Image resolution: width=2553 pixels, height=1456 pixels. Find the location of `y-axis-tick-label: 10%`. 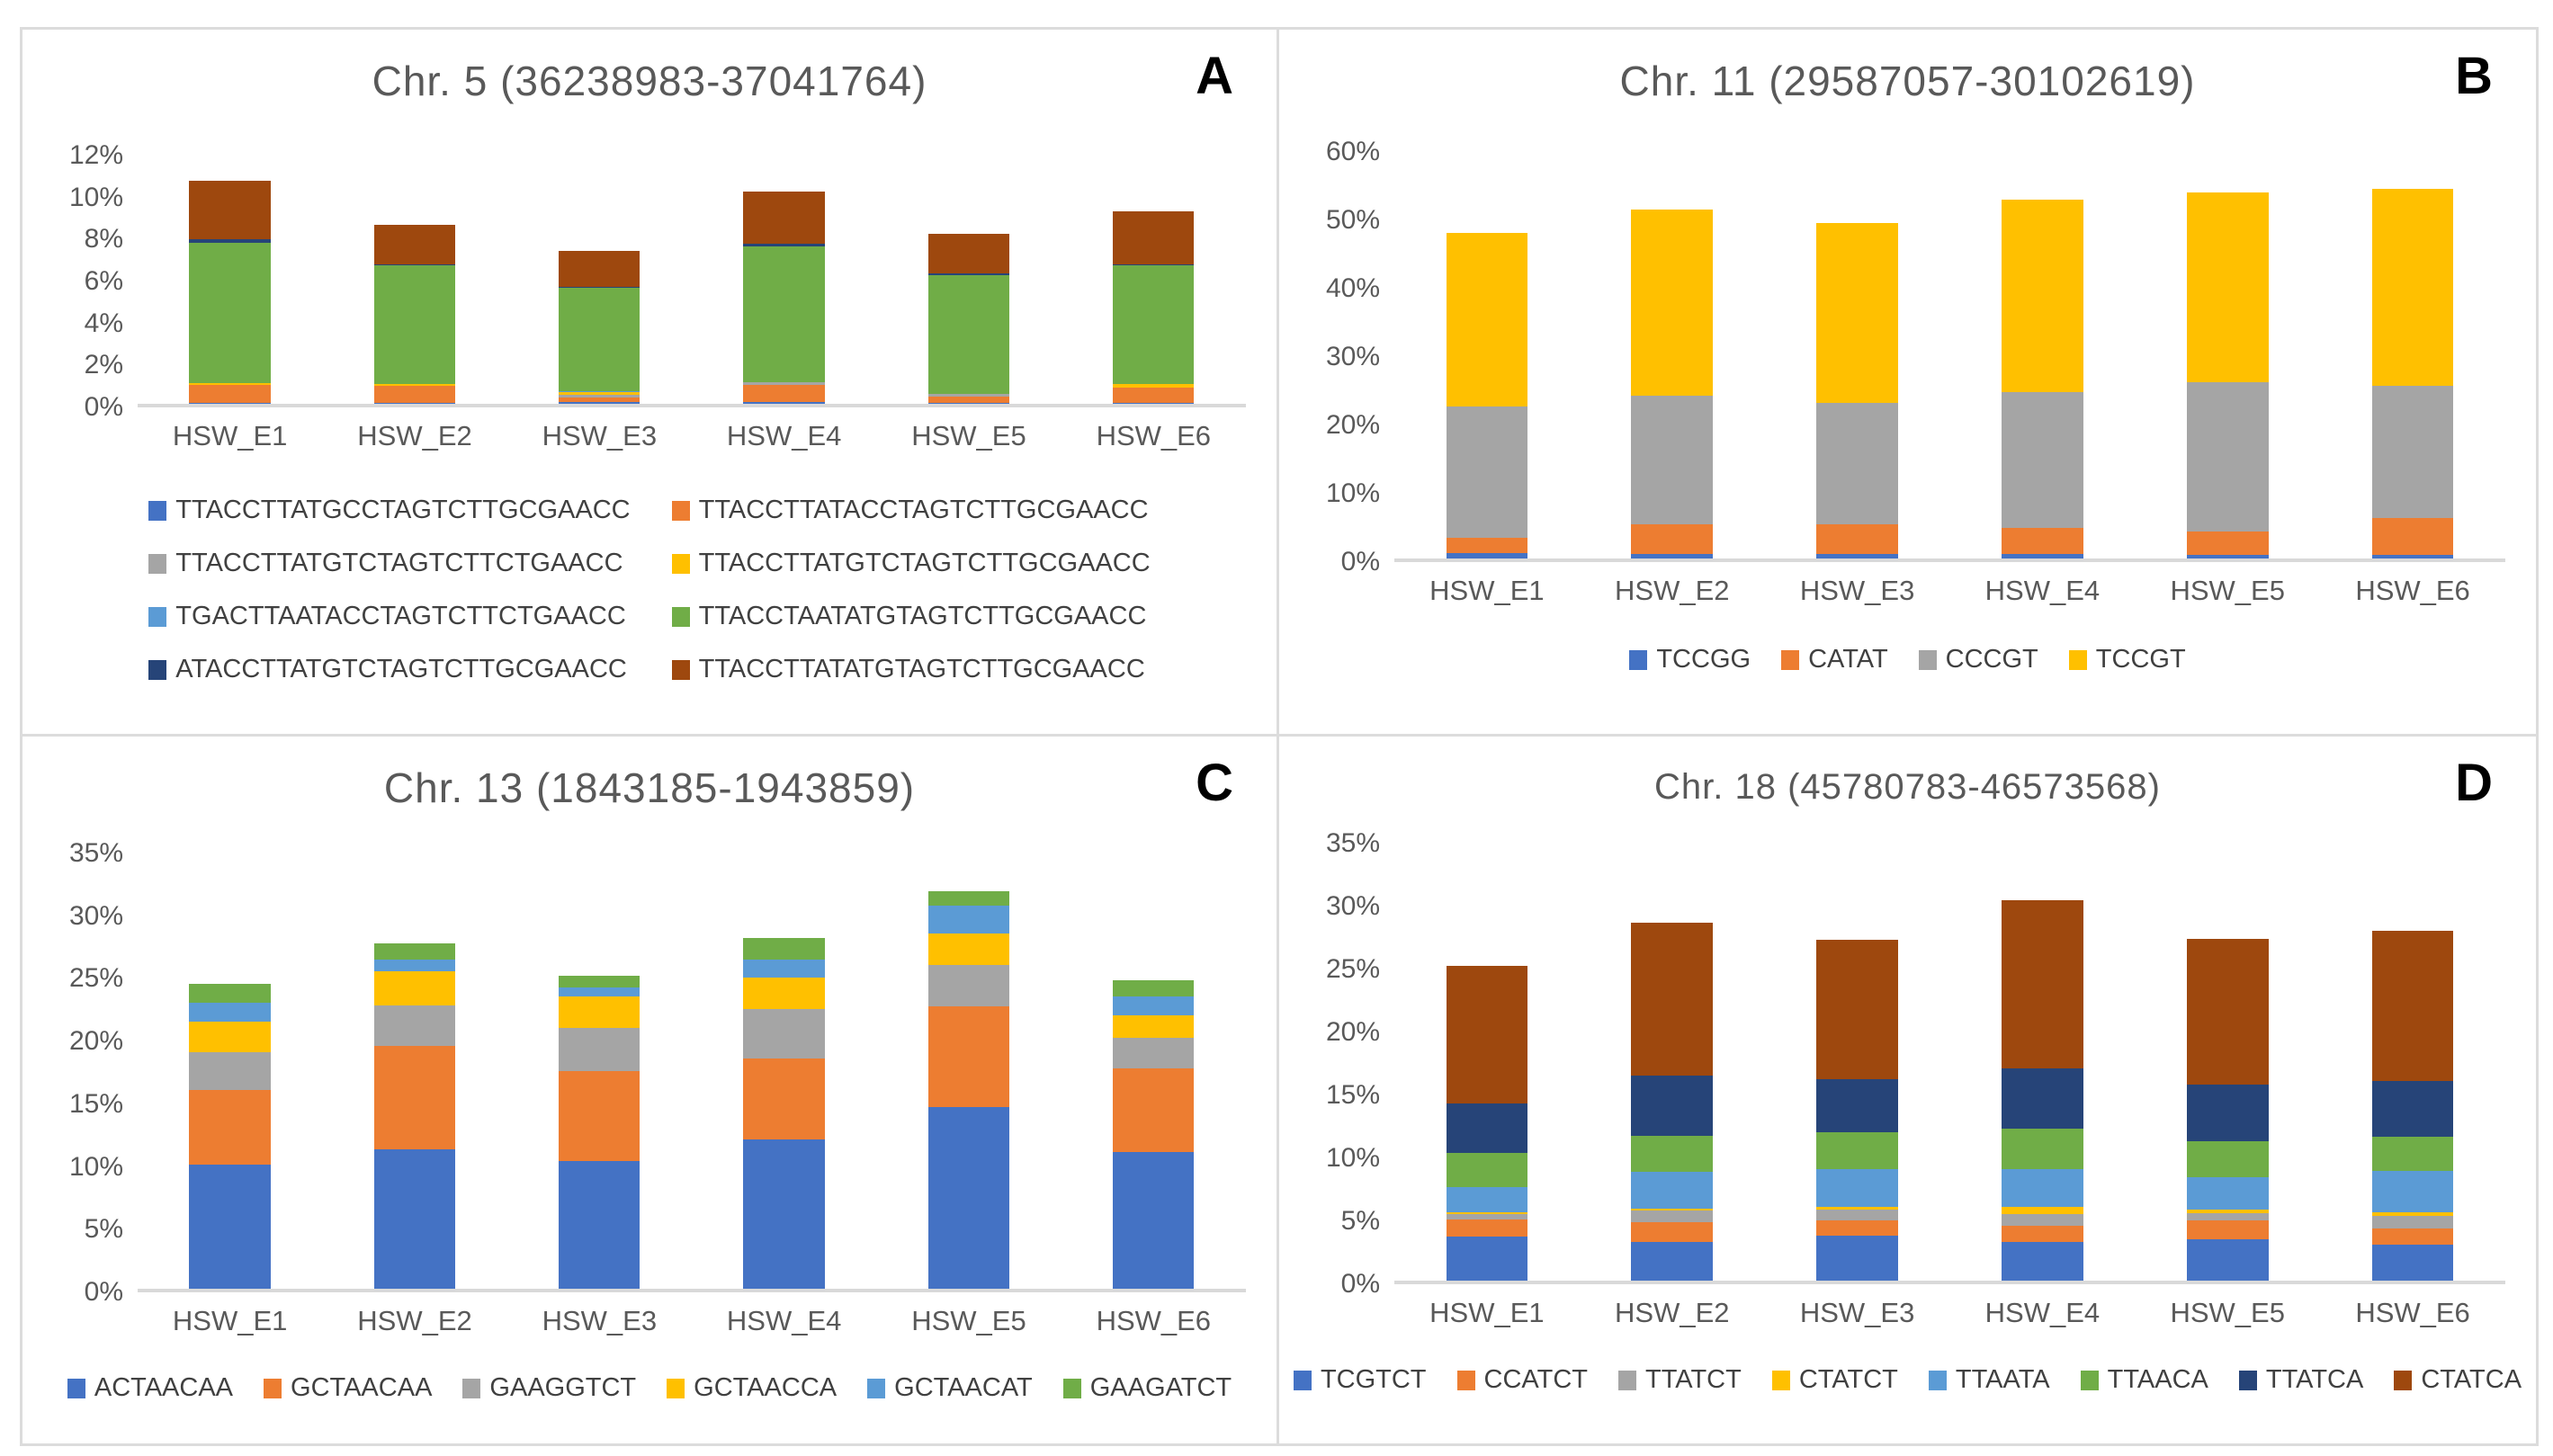

y-axis-tick-label: 10% is located at coordinates (1352, 1158).